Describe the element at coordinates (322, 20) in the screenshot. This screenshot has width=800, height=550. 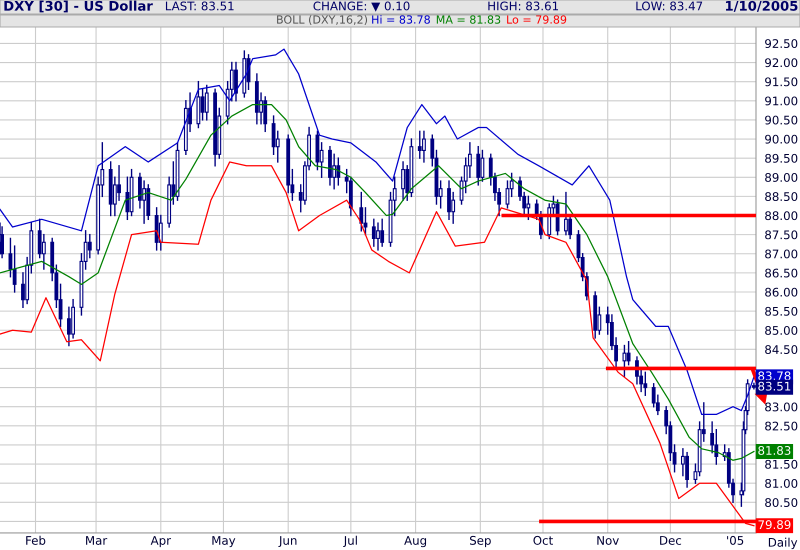
I see `chart-subtitle: BOLL (DXY,16,2)` at that location.